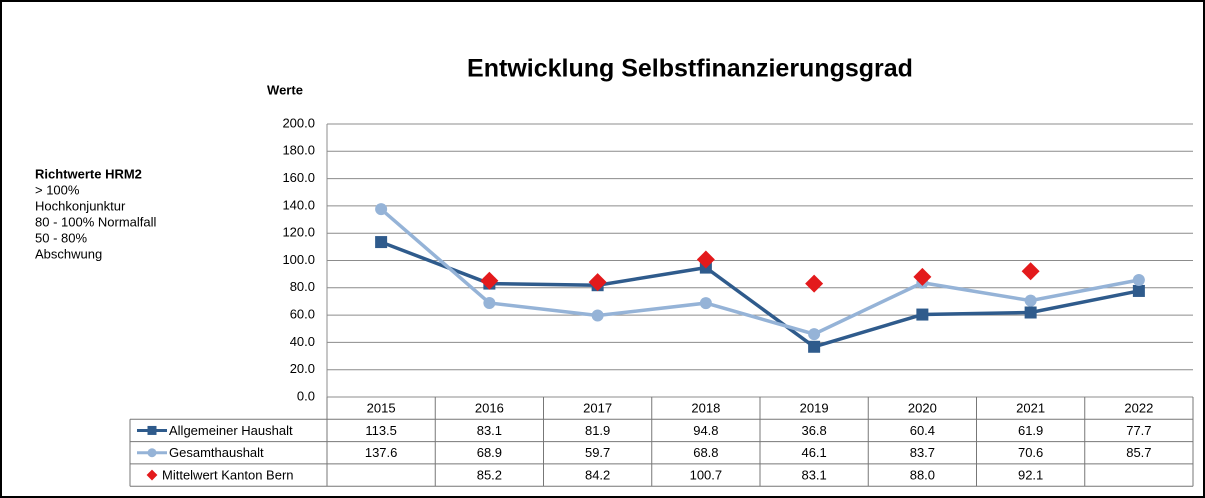 This screenshot has width=1205, height=498. I want to click on x-tick-label: 2021, so click(1030, 408).